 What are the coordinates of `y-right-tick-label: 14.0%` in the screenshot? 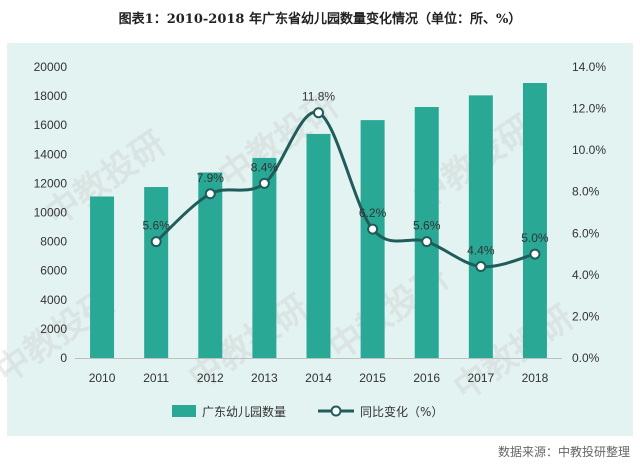 It's located at (589, 67).